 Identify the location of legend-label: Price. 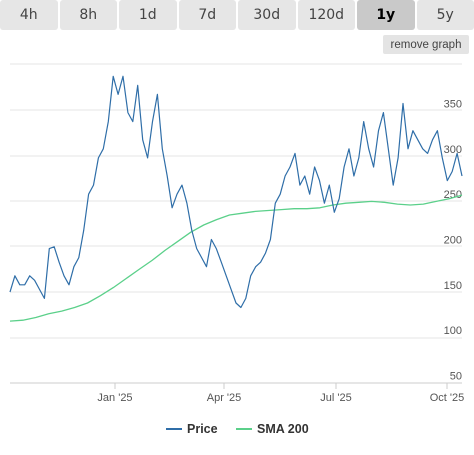
(202, 429).